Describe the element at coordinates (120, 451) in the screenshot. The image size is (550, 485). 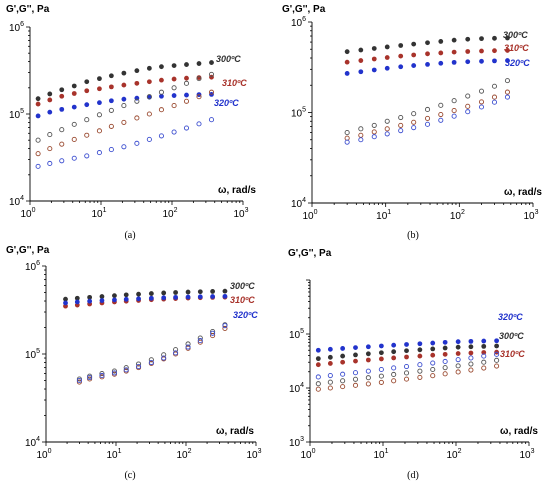
I see `tick-exponent: 1` at that location.